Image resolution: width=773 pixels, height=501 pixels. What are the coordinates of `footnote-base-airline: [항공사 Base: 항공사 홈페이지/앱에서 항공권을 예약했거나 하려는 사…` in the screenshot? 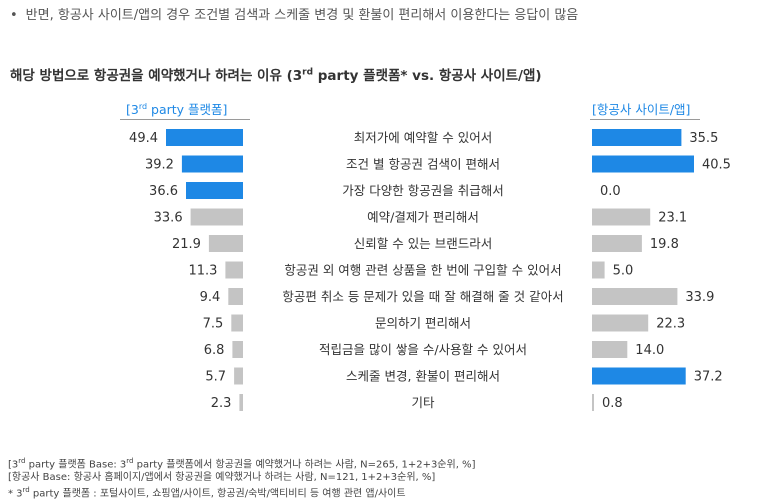 It's located at (222, 478).